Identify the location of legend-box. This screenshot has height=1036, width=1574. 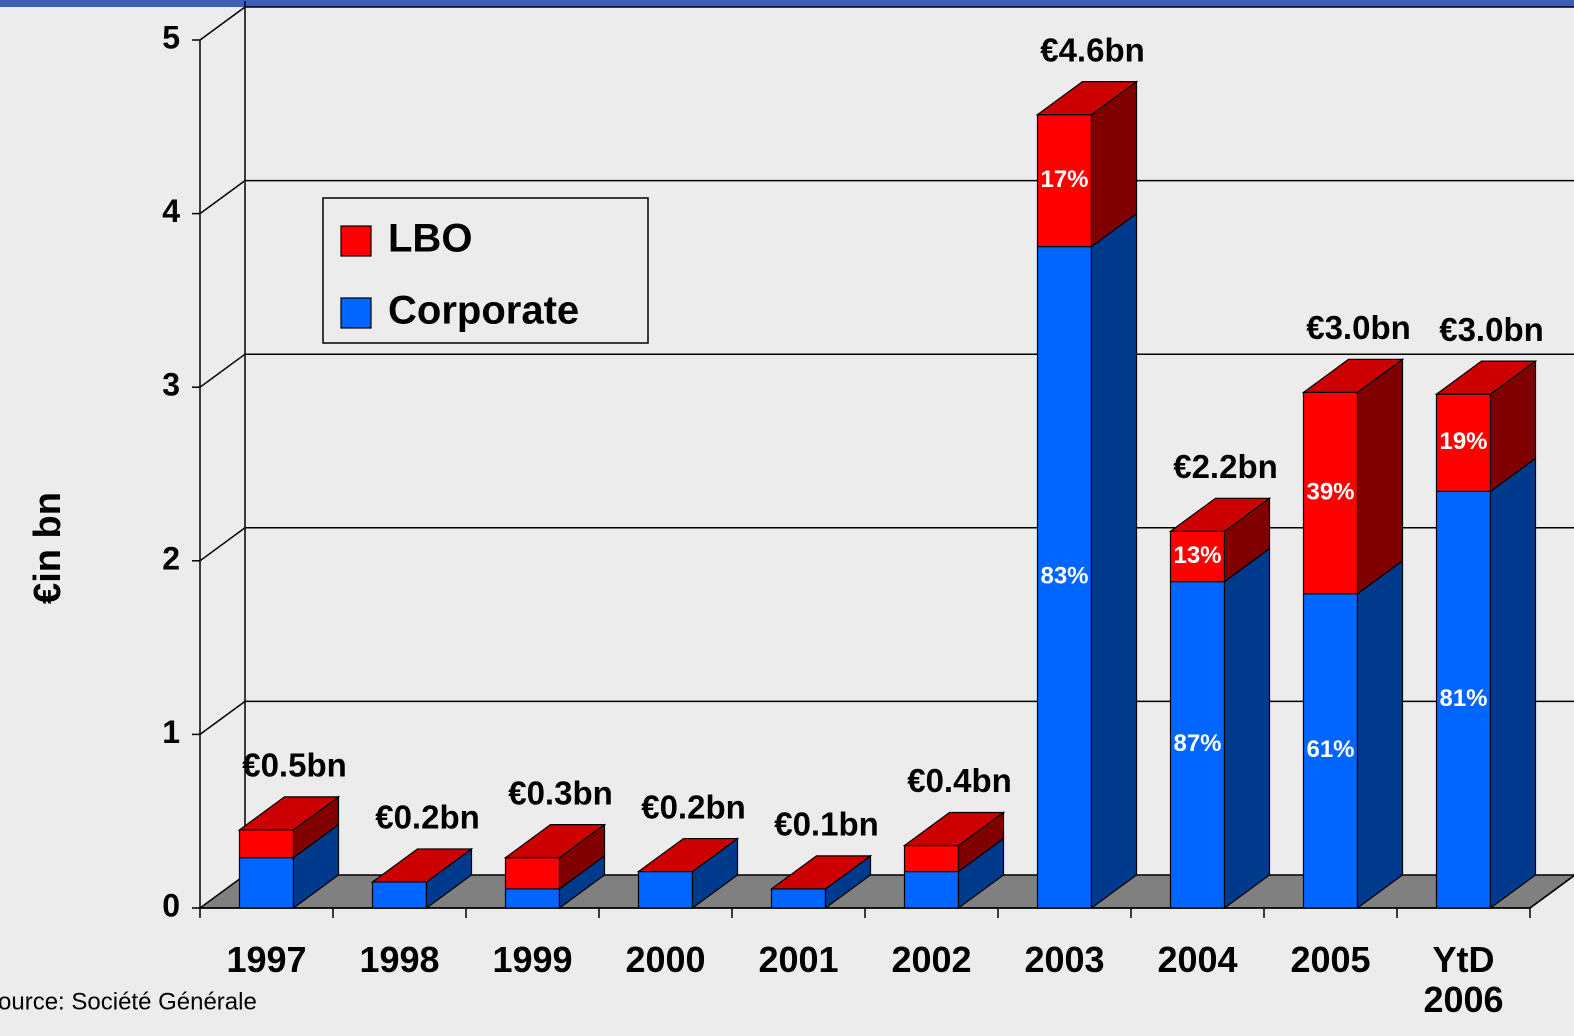
(485, 270).